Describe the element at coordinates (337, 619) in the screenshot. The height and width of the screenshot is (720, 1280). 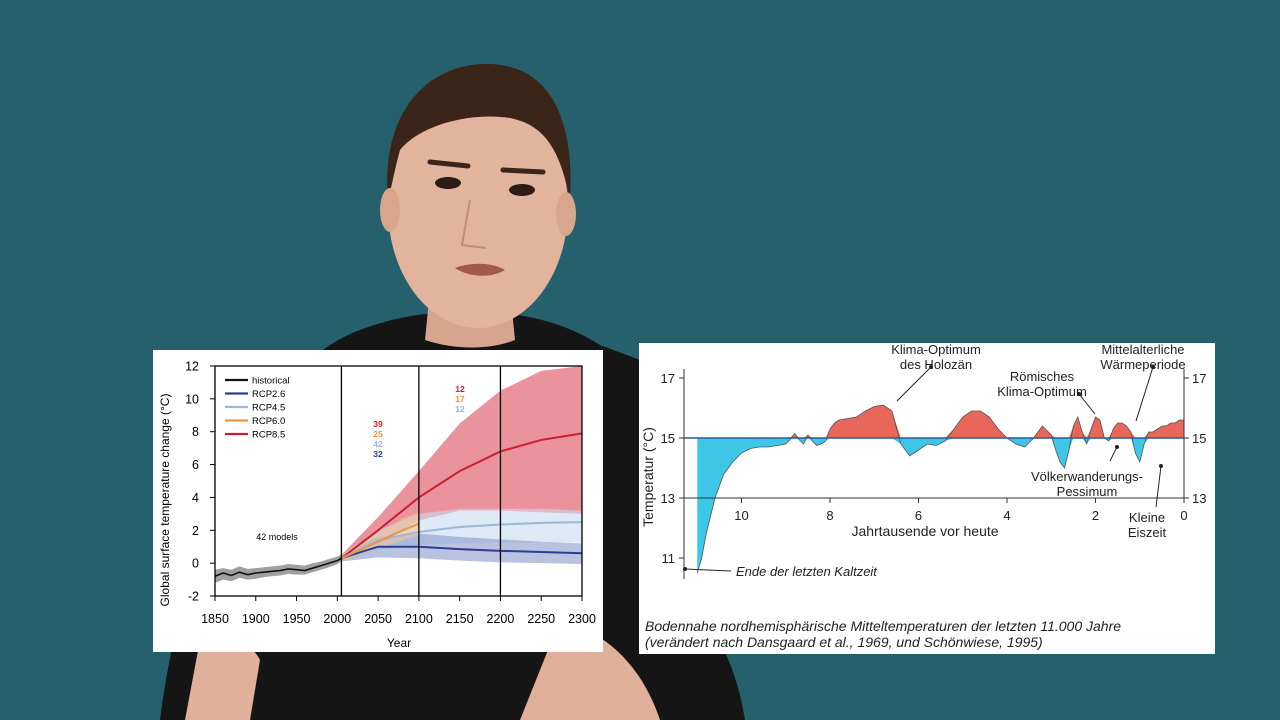
I see `x-tick-label: 2000` at that location.